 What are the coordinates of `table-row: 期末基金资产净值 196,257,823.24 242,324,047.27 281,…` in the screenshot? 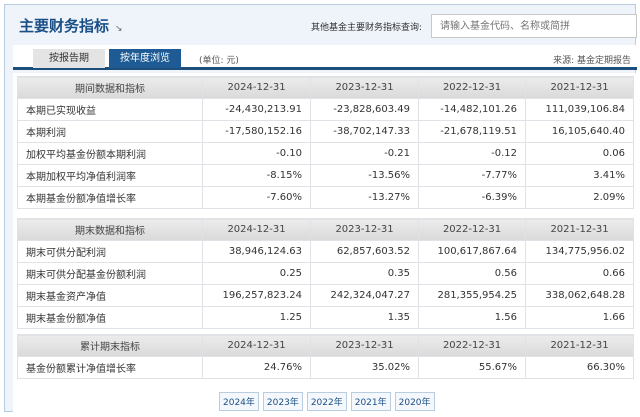 It's located at (325, 295).